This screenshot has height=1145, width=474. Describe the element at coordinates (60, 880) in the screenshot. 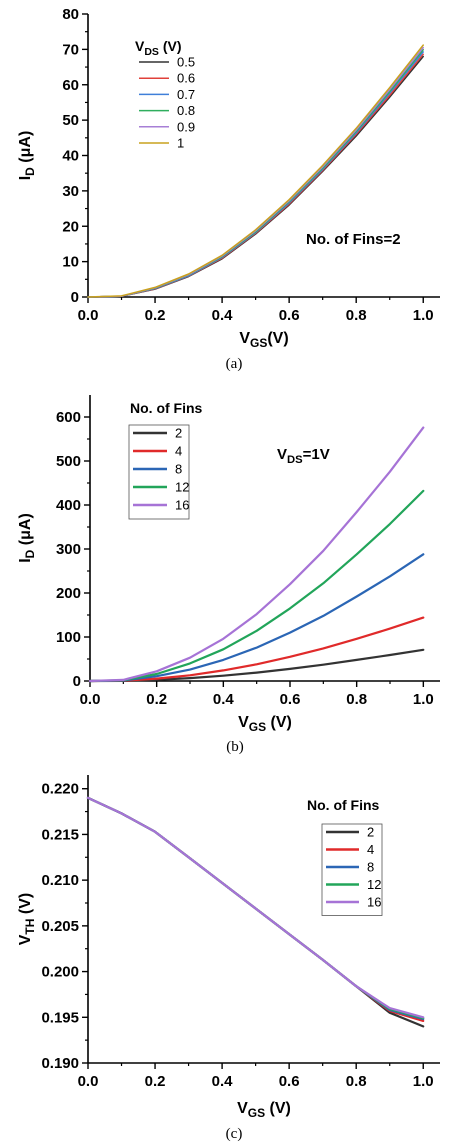

I see `y-tick-label: 0.210` at that location.